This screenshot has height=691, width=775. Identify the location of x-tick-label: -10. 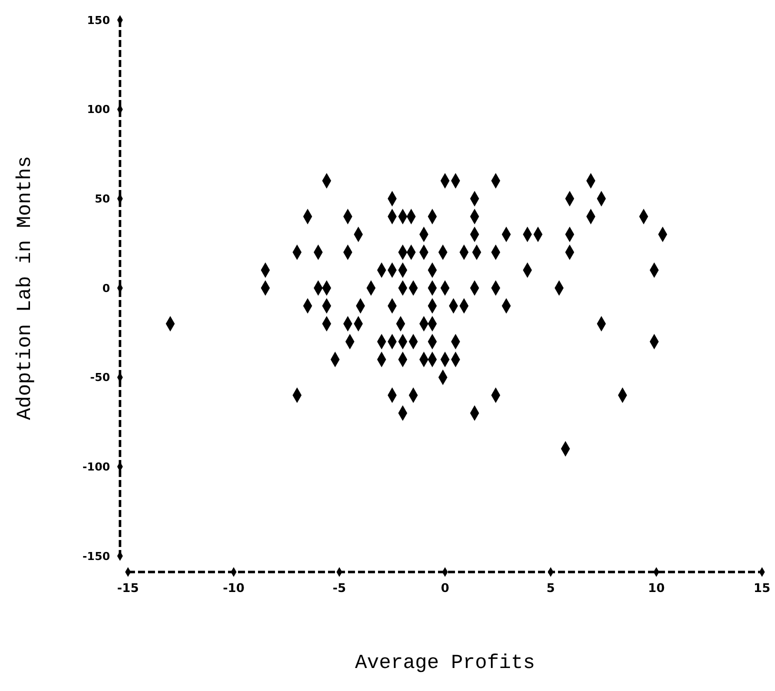
(233, 588).